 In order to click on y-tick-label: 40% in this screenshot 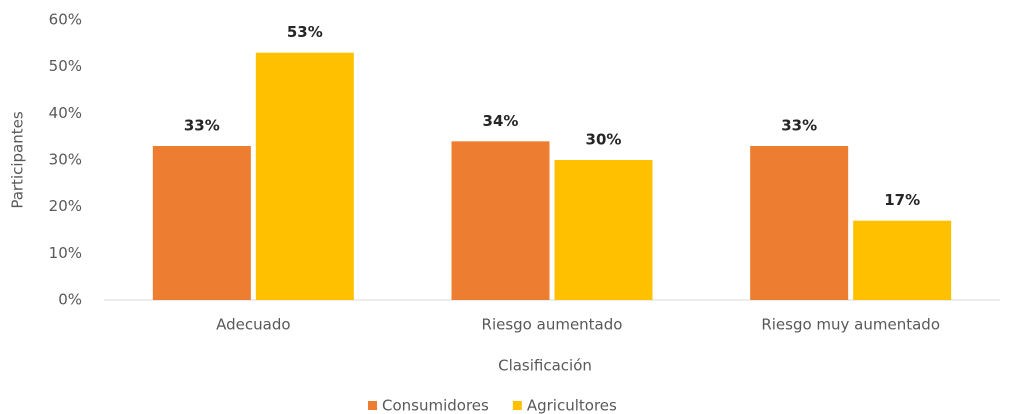, I will do `click(65, 113)`.